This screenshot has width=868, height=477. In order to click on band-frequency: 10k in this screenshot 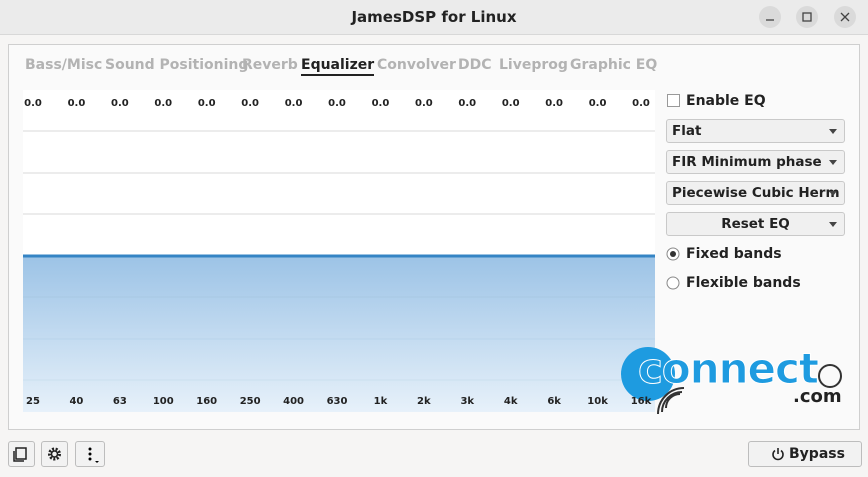, I will do `click(597, 401)`.